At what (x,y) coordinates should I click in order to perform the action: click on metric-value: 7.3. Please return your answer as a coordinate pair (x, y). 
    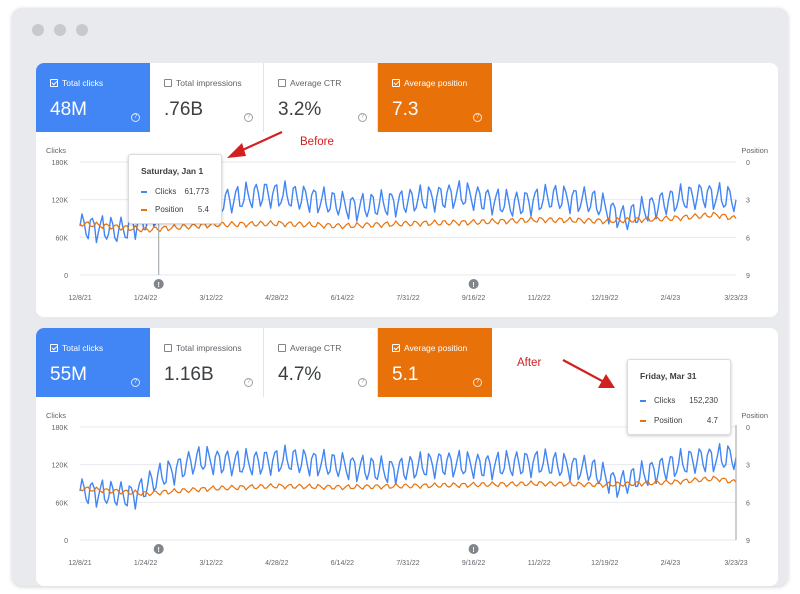
    Looking at the image, I should click on (405, 109).